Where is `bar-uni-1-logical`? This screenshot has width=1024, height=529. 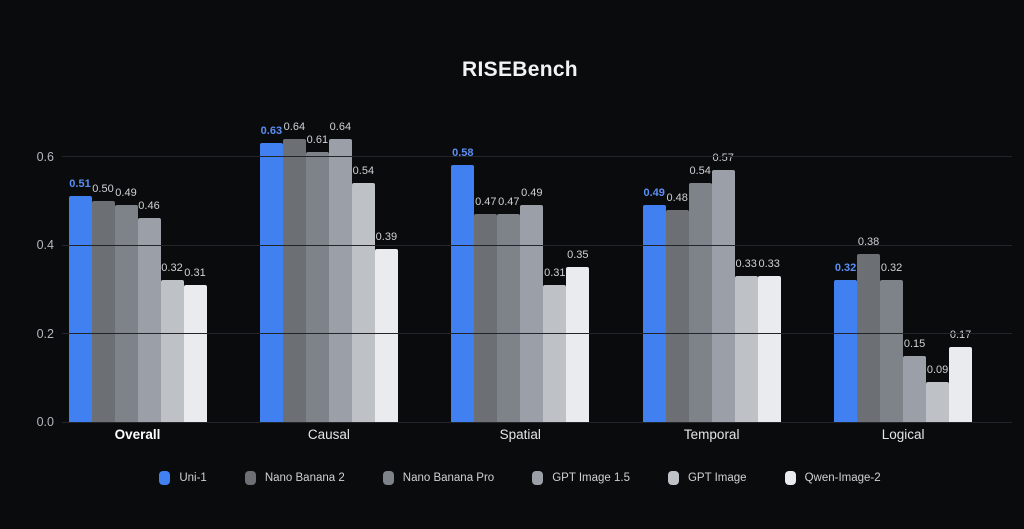 bar-uni-1-logical is located at coordinates (846, 351).